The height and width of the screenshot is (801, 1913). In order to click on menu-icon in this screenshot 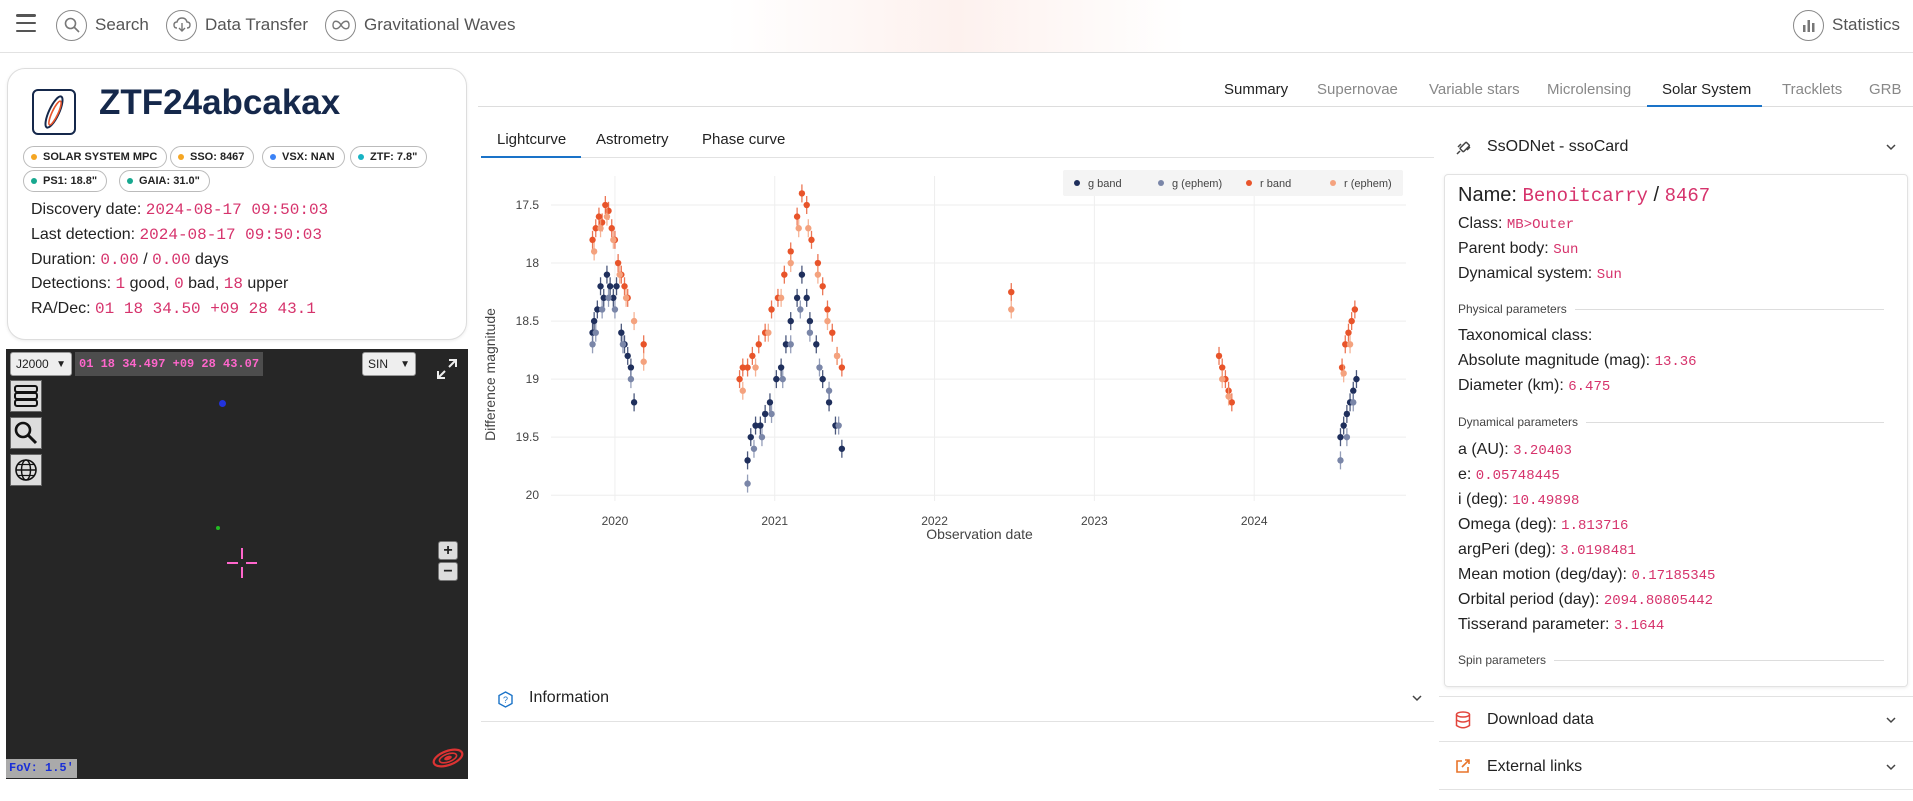, I will do `click(26, 23)`.